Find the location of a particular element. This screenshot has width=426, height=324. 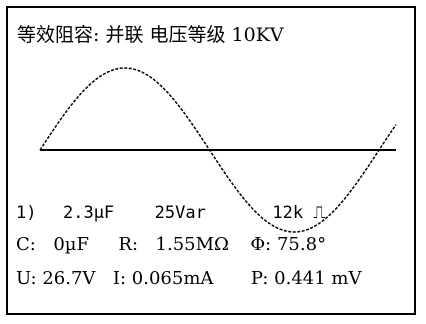

header-title: 等效阻容: 并联 电压等级 10KV is located at coordinates (150, 35).